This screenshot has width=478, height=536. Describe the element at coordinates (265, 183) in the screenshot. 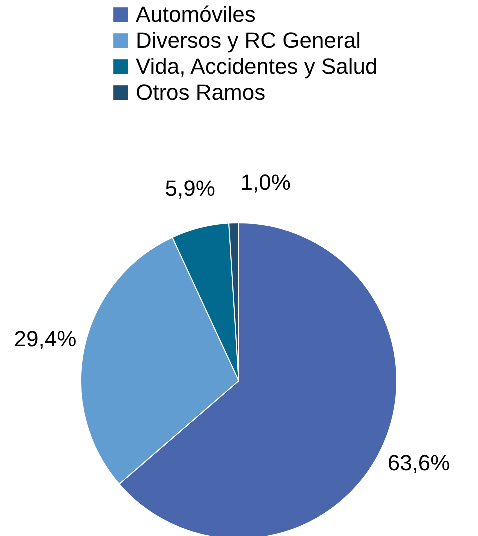

I see `data-label: 1,0%` at that location.